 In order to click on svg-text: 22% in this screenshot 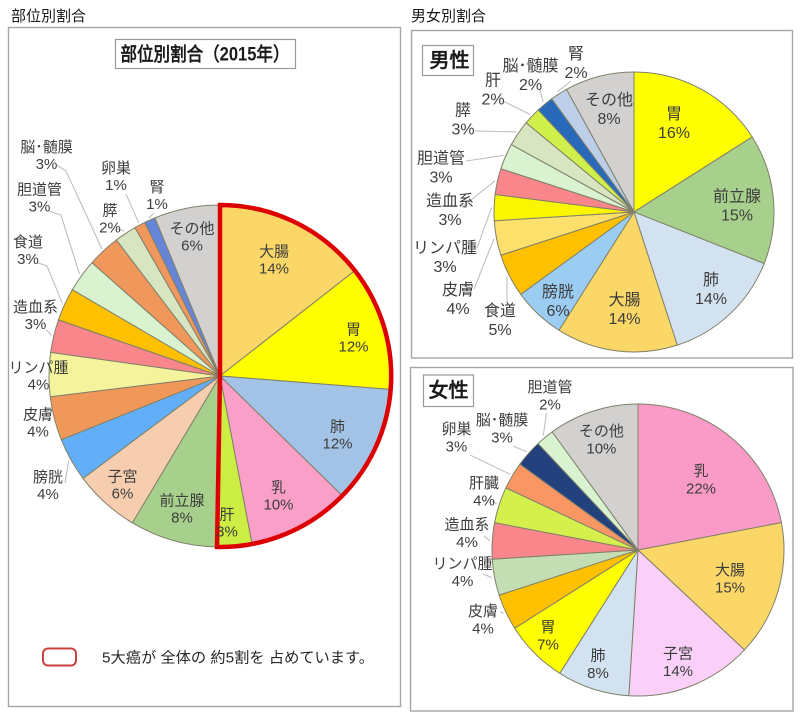, I will do `click(701, 489)`.